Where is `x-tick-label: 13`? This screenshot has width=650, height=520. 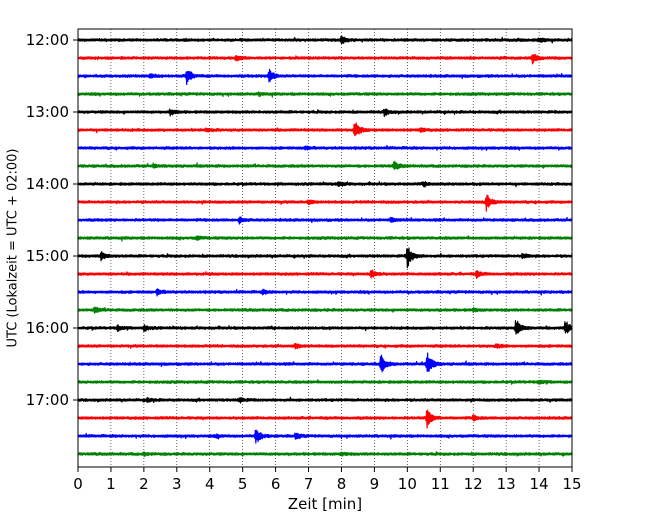 x-tick-label: 13 is located at coordinates (506, 484).